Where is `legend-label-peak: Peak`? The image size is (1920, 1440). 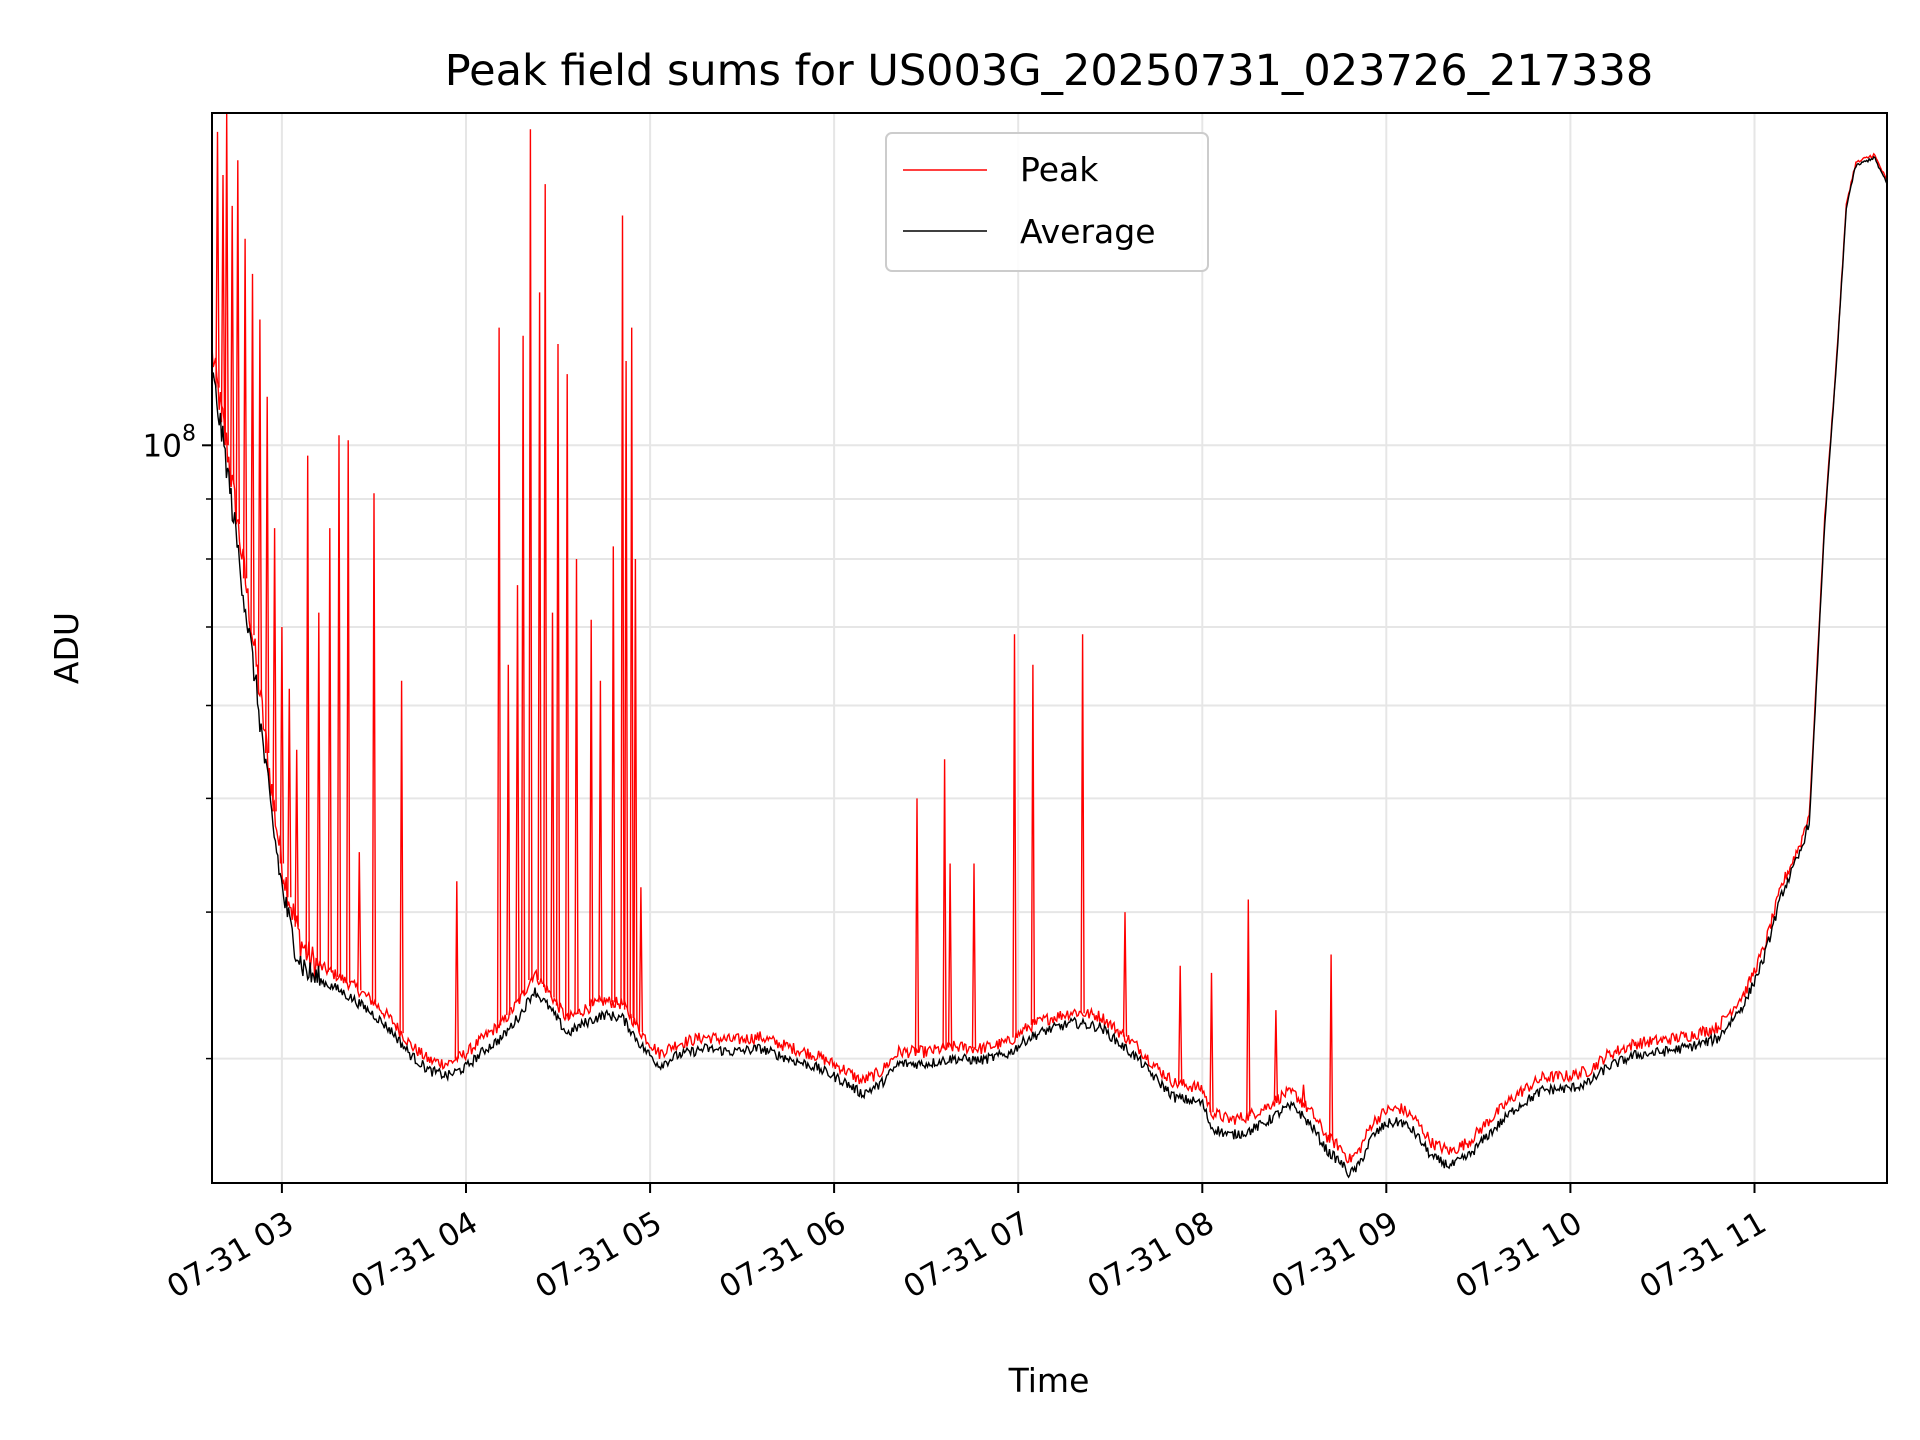 legend-label-peak: Peak is located at coordinates (1059, 169).